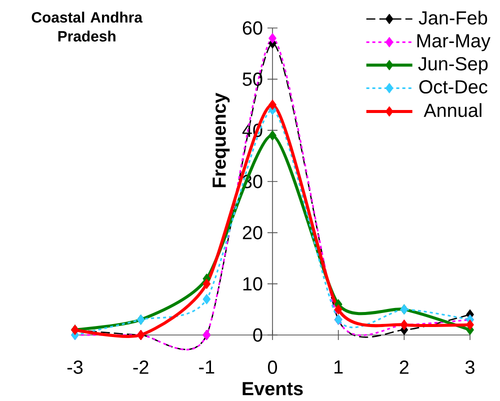 This screenshot has height=401, width=500. I want to click on x-tick-label: 3, so click(469, 367).